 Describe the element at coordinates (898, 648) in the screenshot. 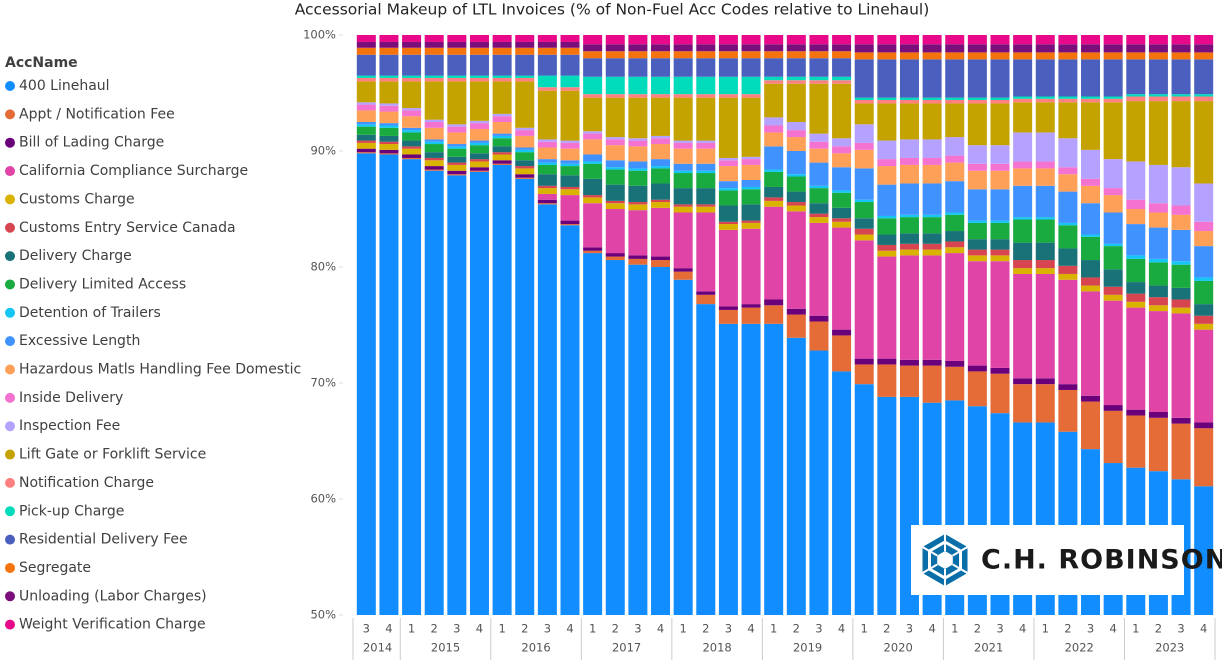

I see `x-group-label: 2020` at that location.